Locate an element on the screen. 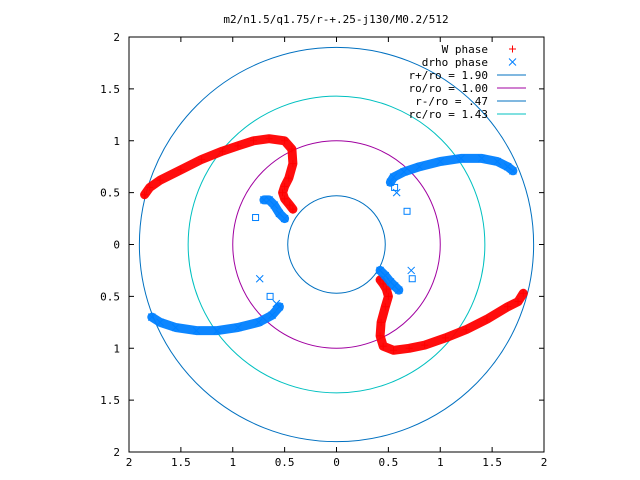 The width and height of the screenshot is (640, 480). series-1-arm-3-point-2-b is located at coordinates (390, 281).